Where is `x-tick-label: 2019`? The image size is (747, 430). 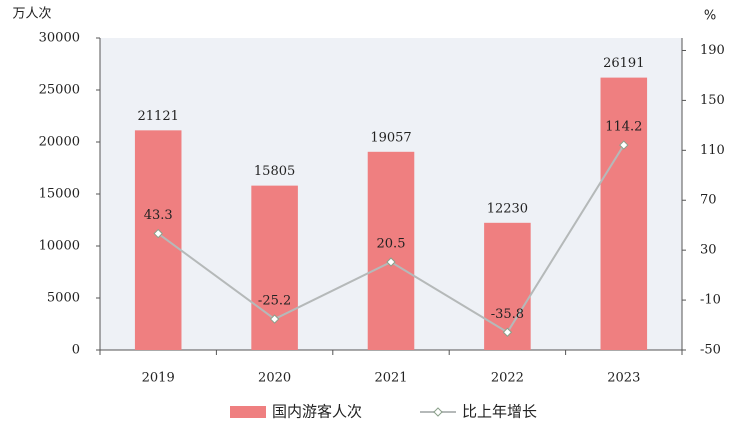 x-tick-label: 2019 is located at coordinates (158, 378).